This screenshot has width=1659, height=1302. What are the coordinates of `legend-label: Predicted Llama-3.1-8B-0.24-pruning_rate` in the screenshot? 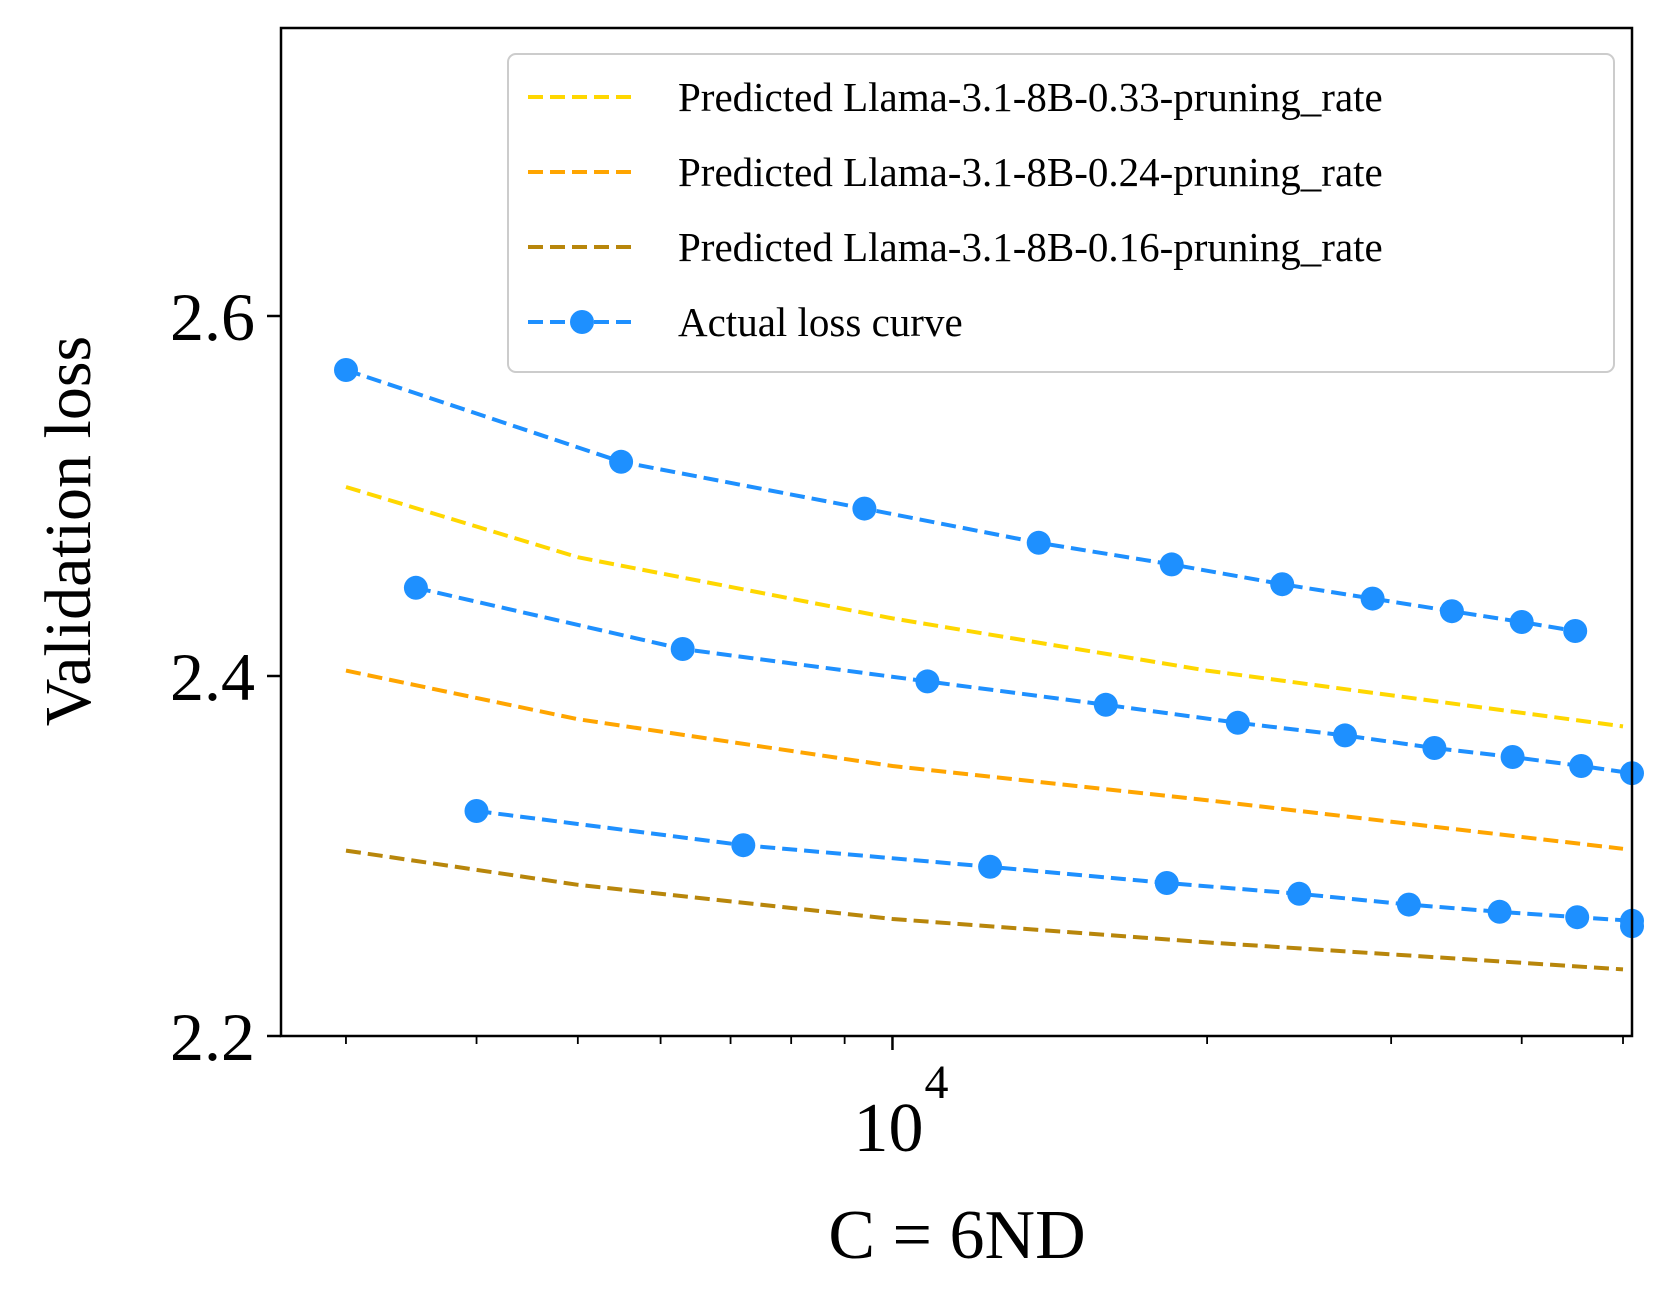 It's located at (1030, 172).